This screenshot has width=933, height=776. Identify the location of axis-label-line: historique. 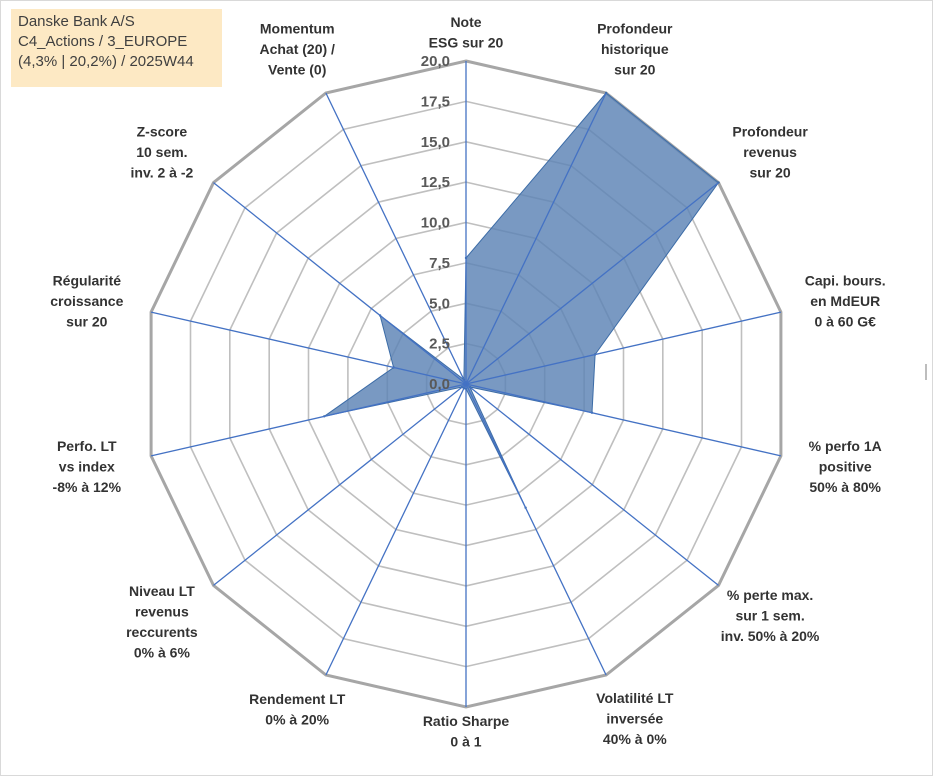
(635, 49).